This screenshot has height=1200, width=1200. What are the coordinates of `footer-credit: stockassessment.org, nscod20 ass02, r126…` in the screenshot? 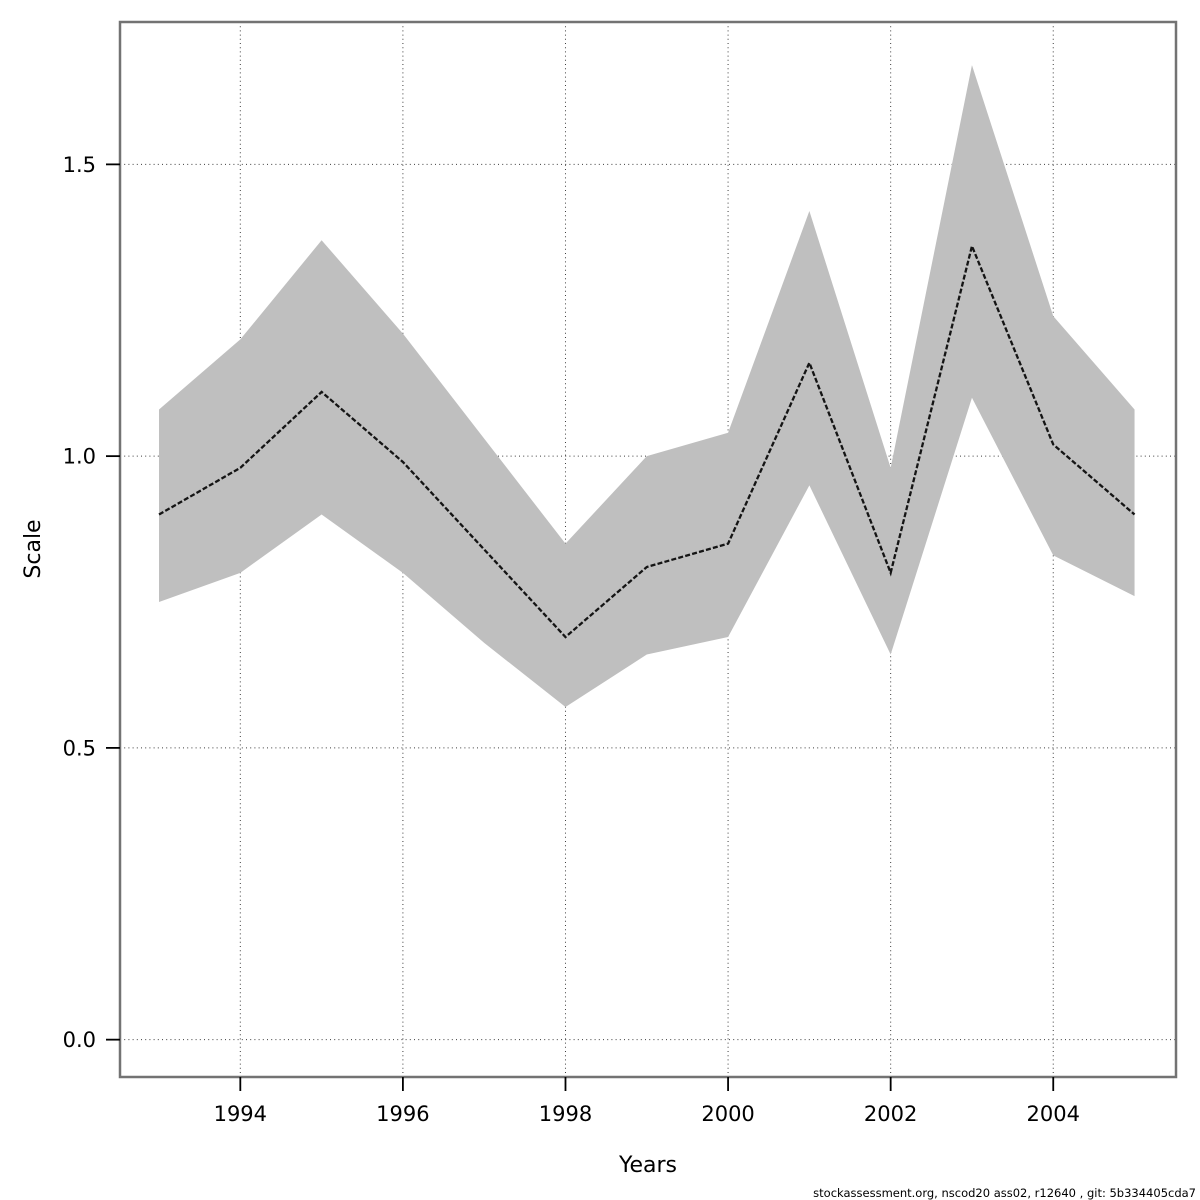 It's located at (1004, 1193).